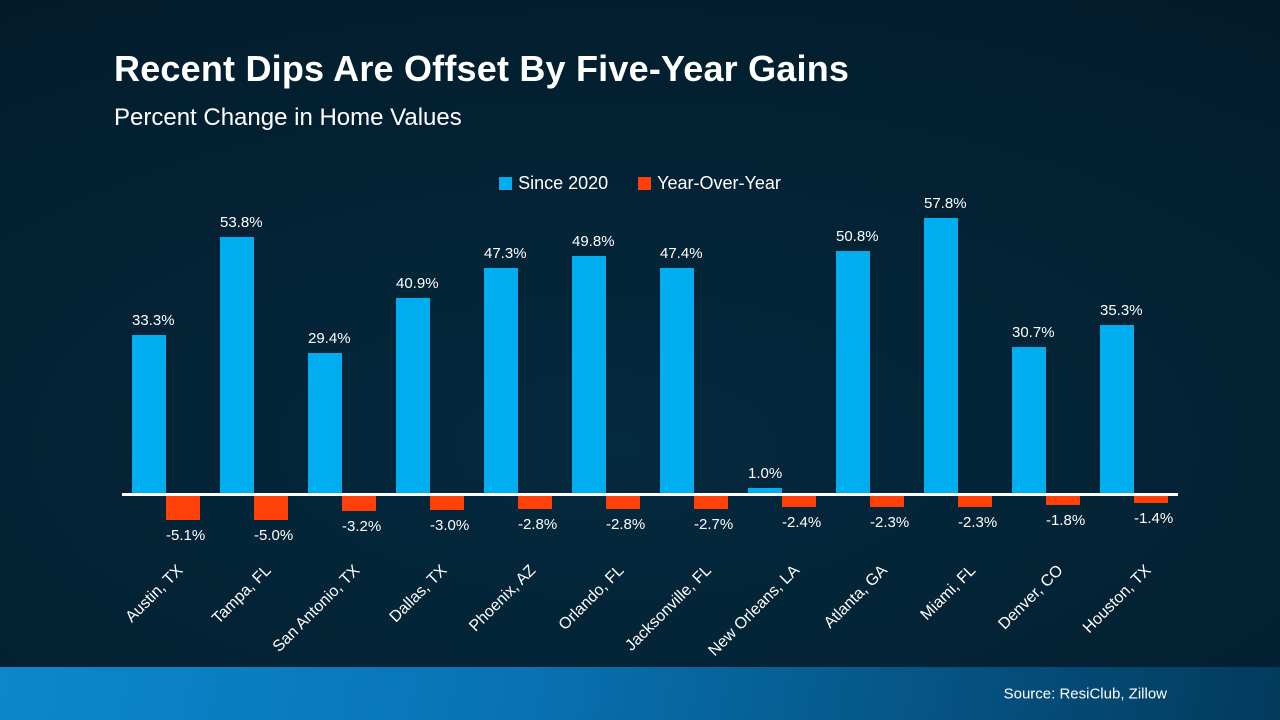 The width and height of the screenshot is (1280, 720). What do you see at coordinates (1118, 599) in the screenshot?
I see `x-axis-category-label: Houston, TX` at bounding box center [1118, 599].